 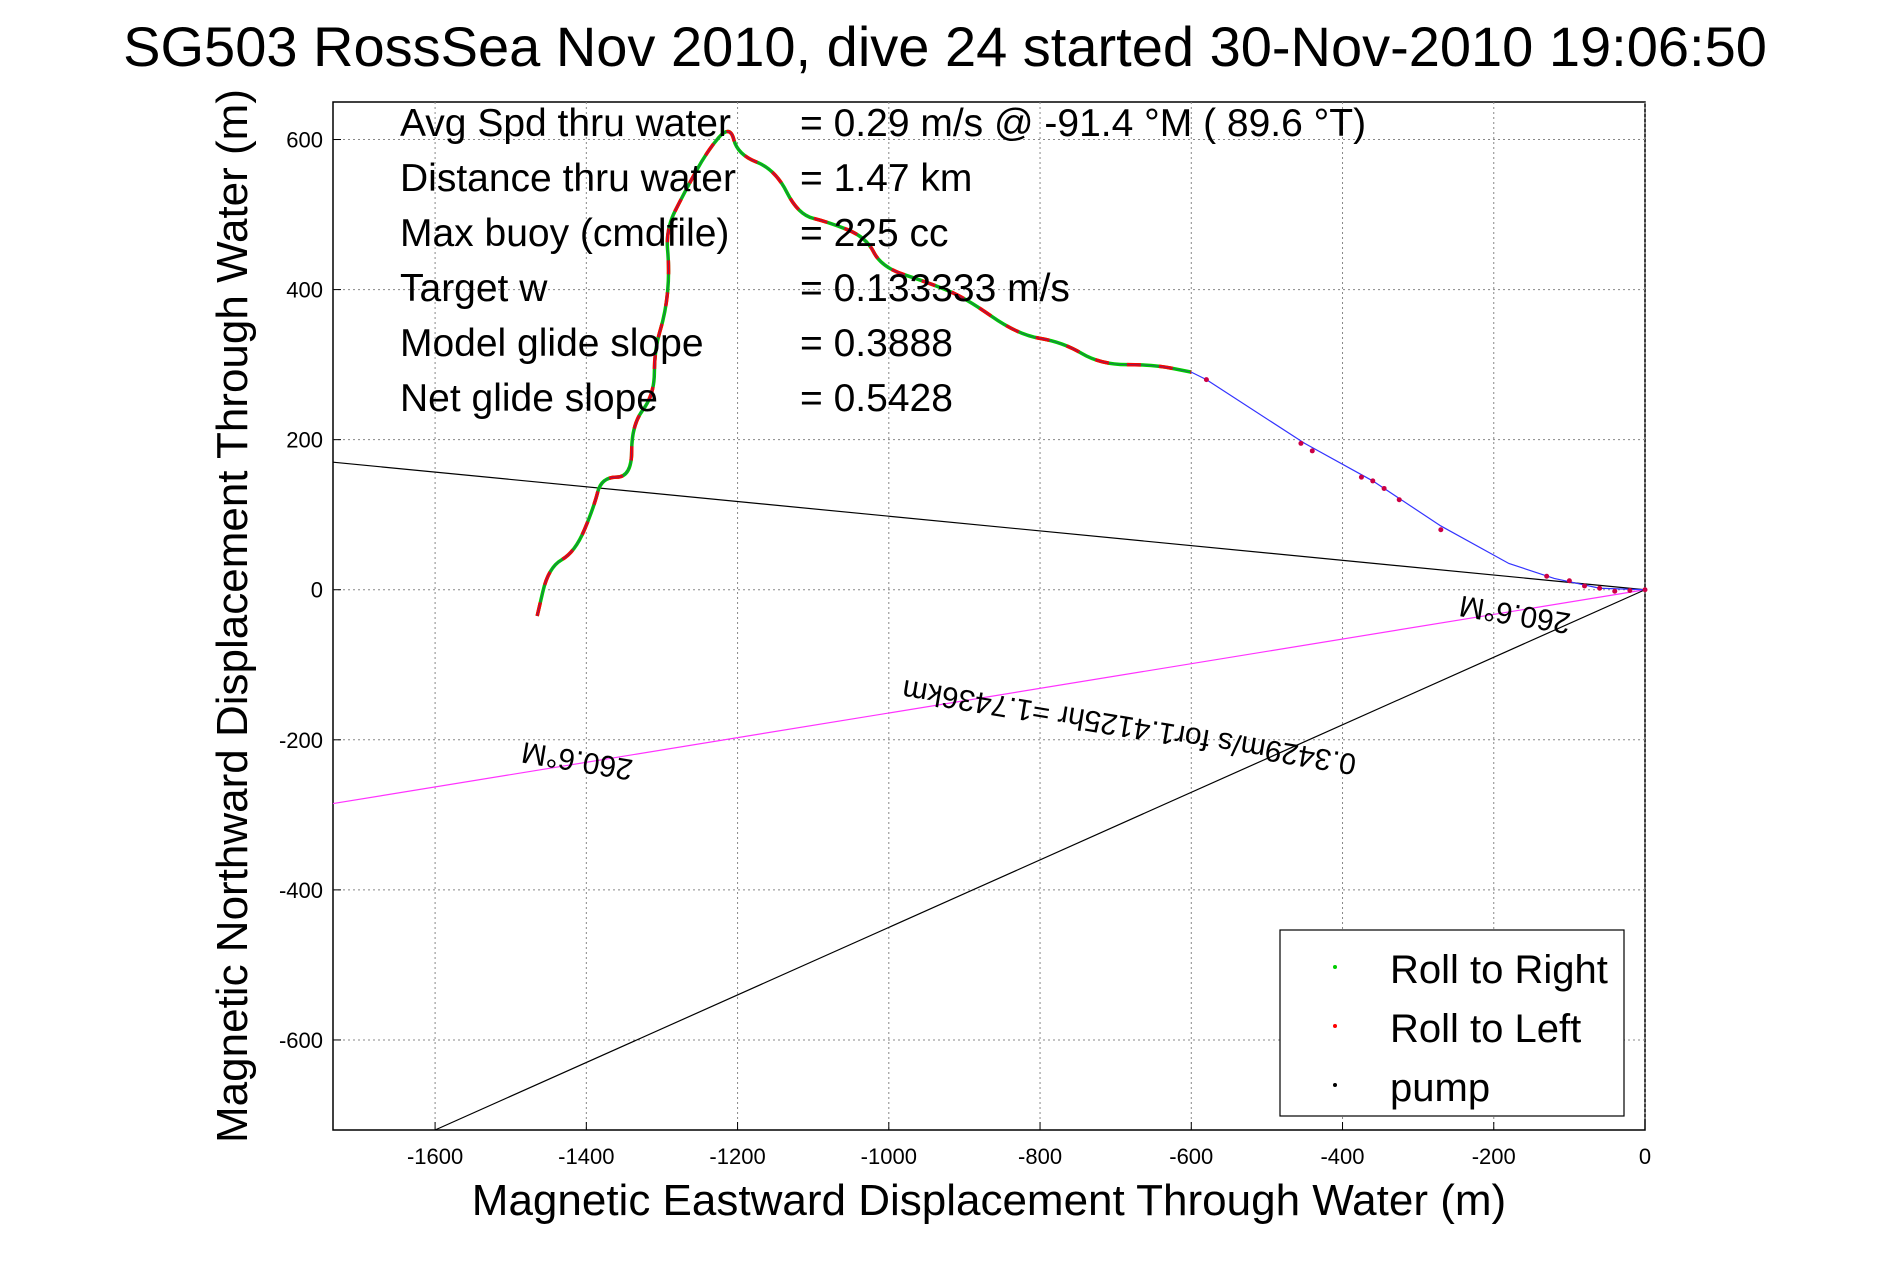 What do you see at coordinates (989, 526) in the screenshot?
I see `ref-line-upper` at bounding box center [989, 526].